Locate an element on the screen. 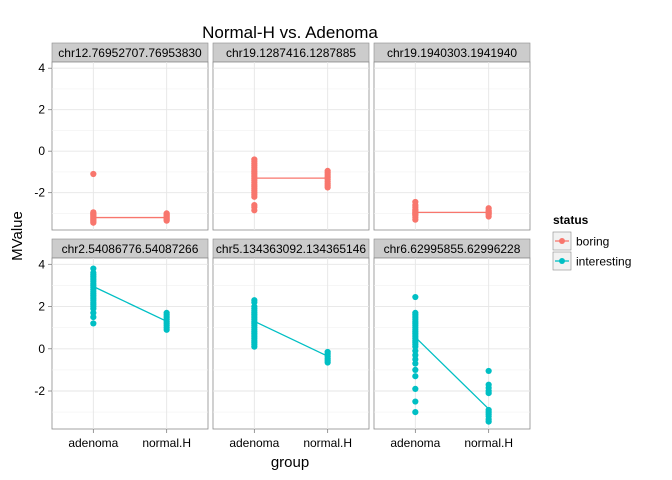 This screenshot has width=672, height=480. legend-label: interesting is located at coordinates (603, 262).